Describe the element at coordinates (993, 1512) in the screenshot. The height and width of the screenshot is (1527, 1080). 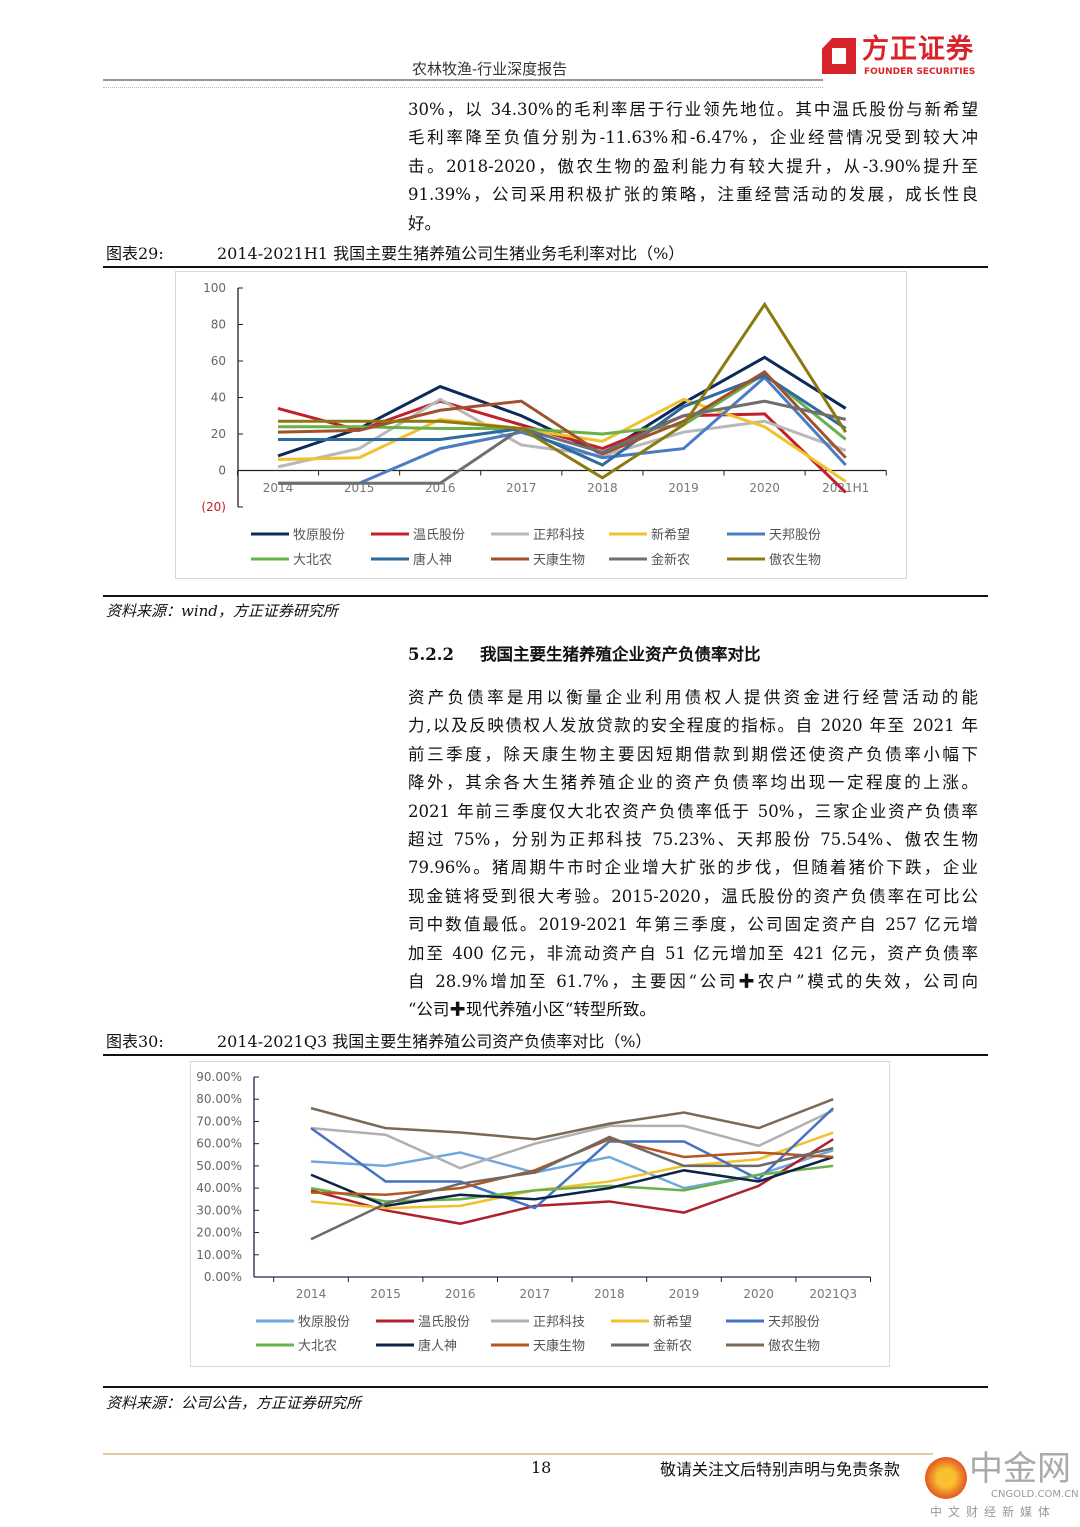
I see `watermark-sub: 中文财经新媒体` at that location.